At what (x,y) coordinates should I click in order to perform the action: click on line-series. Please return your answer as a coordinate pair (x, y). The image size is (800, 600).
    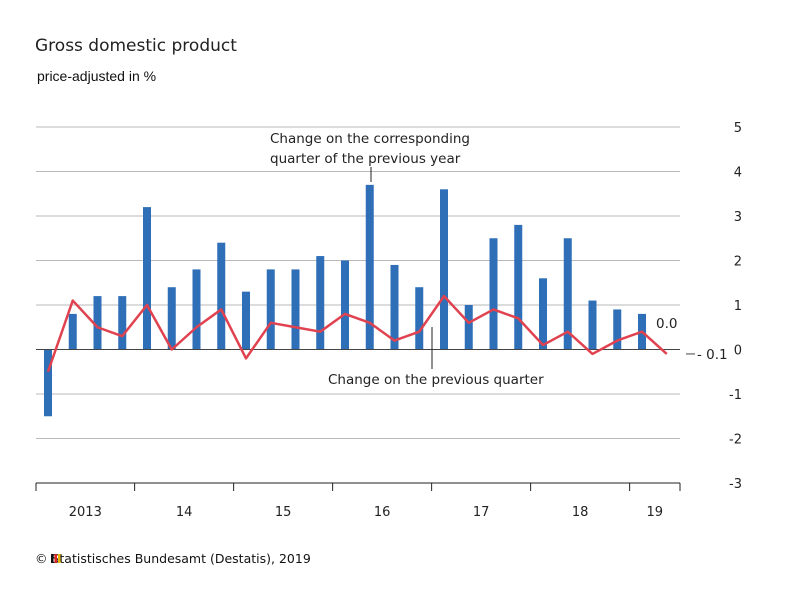
    Looking at the image, I should click on (370, 333).